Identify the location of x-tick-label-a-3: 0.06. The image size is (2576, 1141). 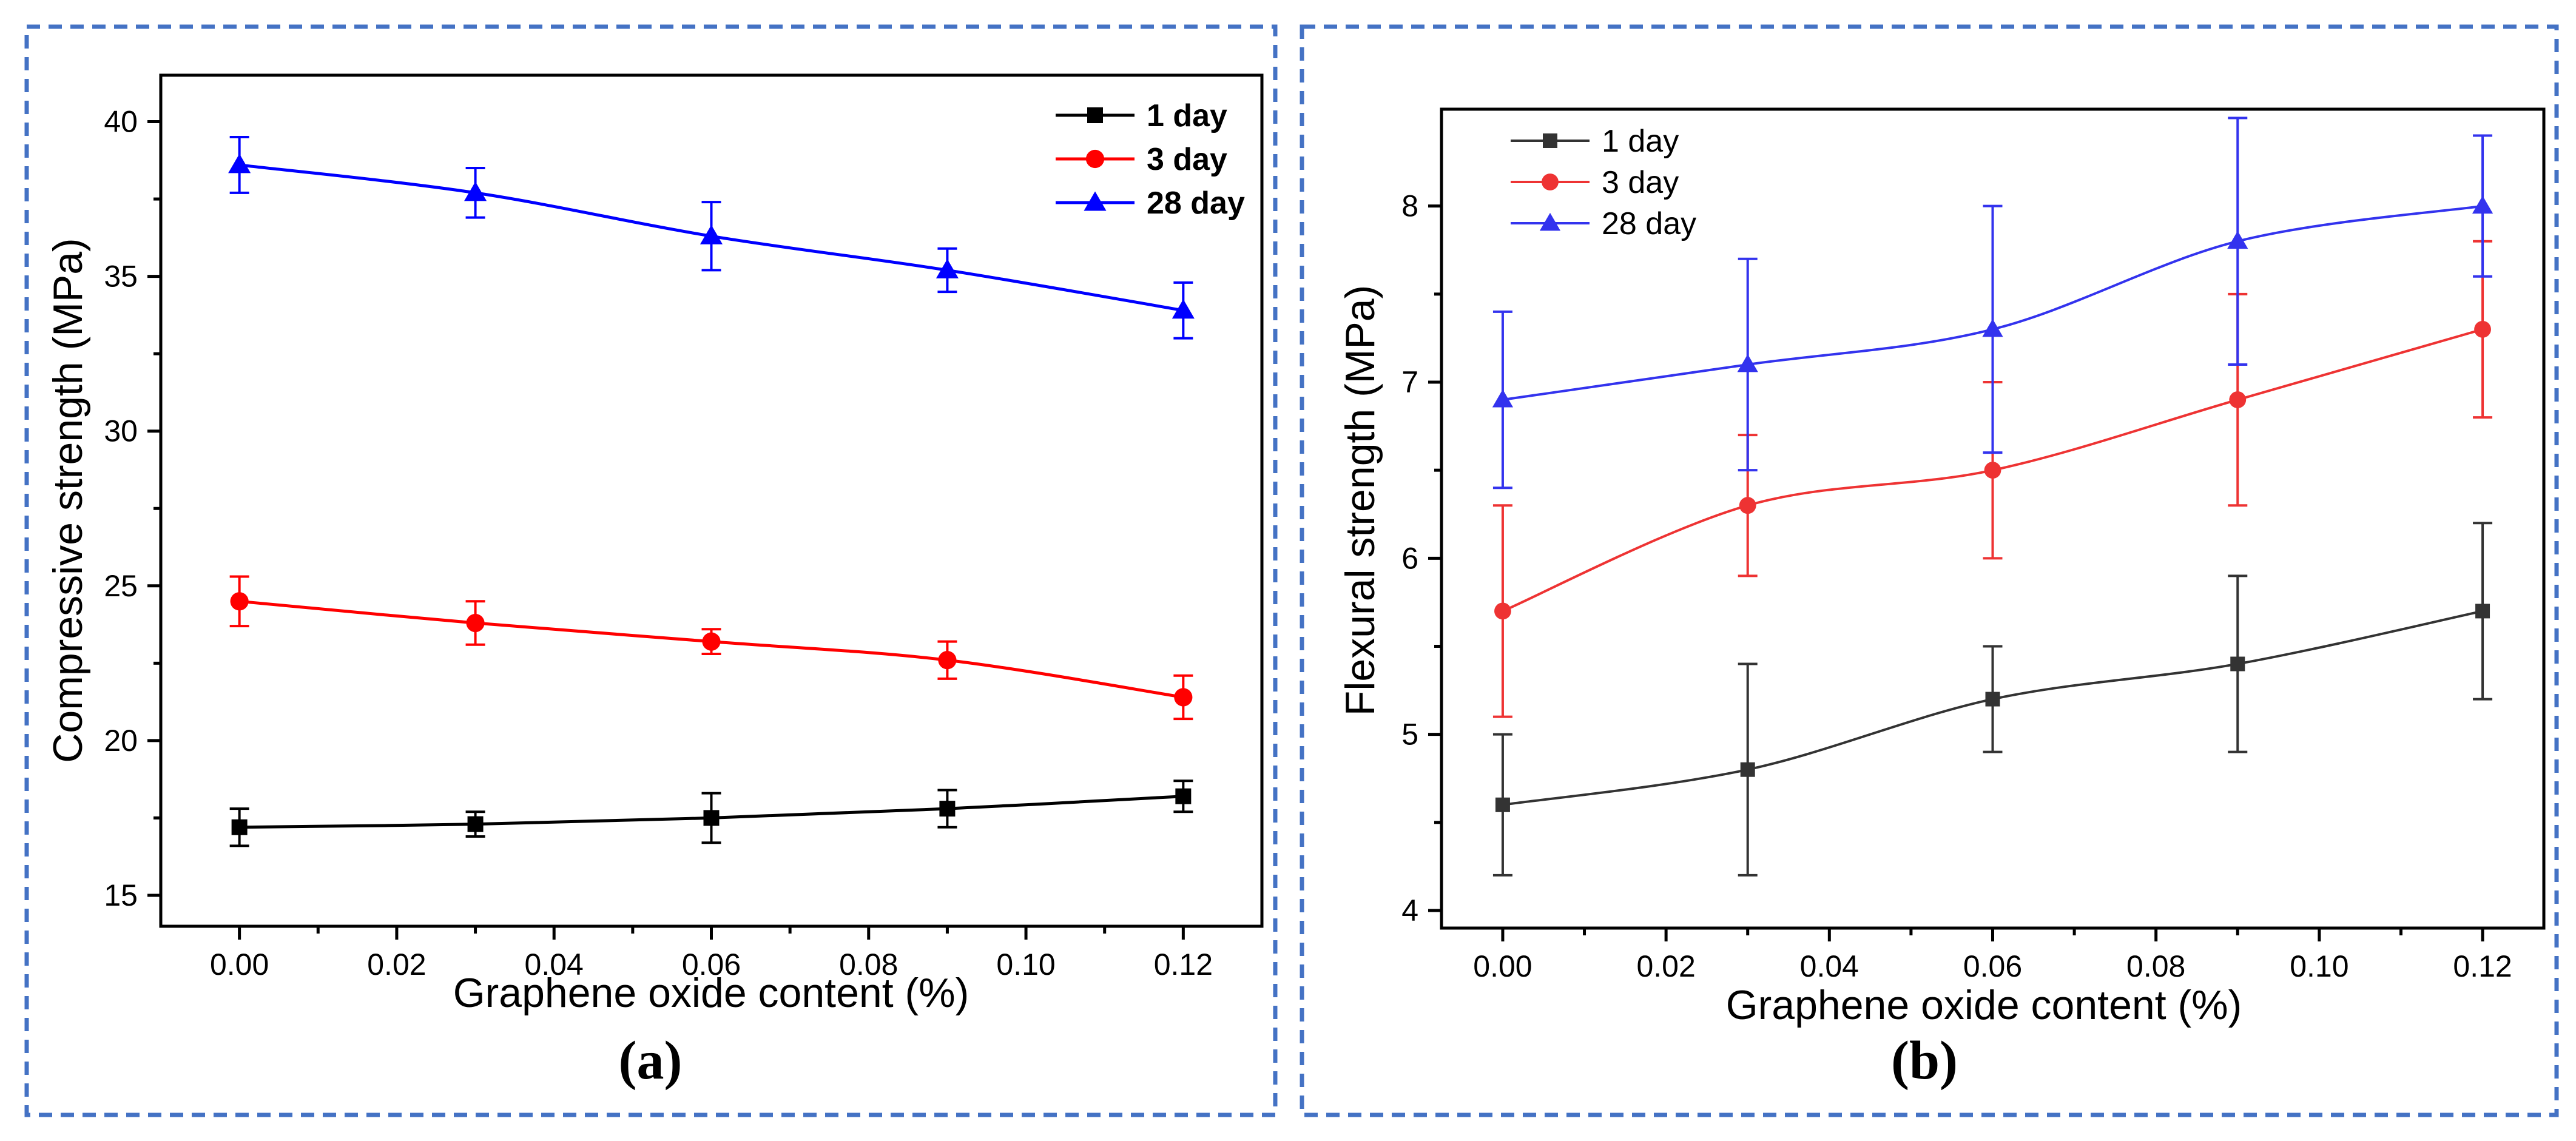
(711, 964).